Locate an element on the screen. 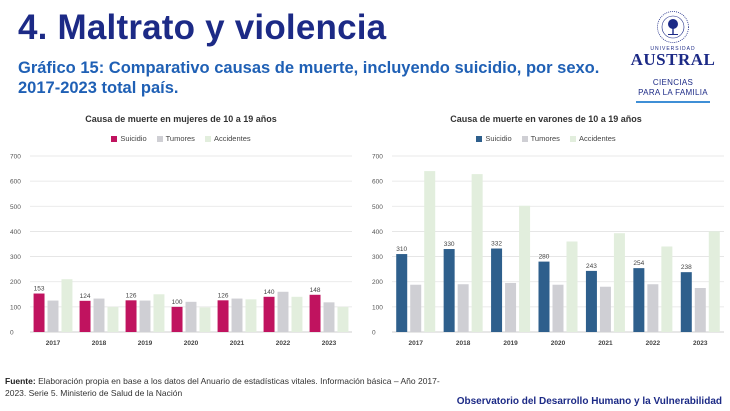  logo-underline is located at coordinates (673, 102).